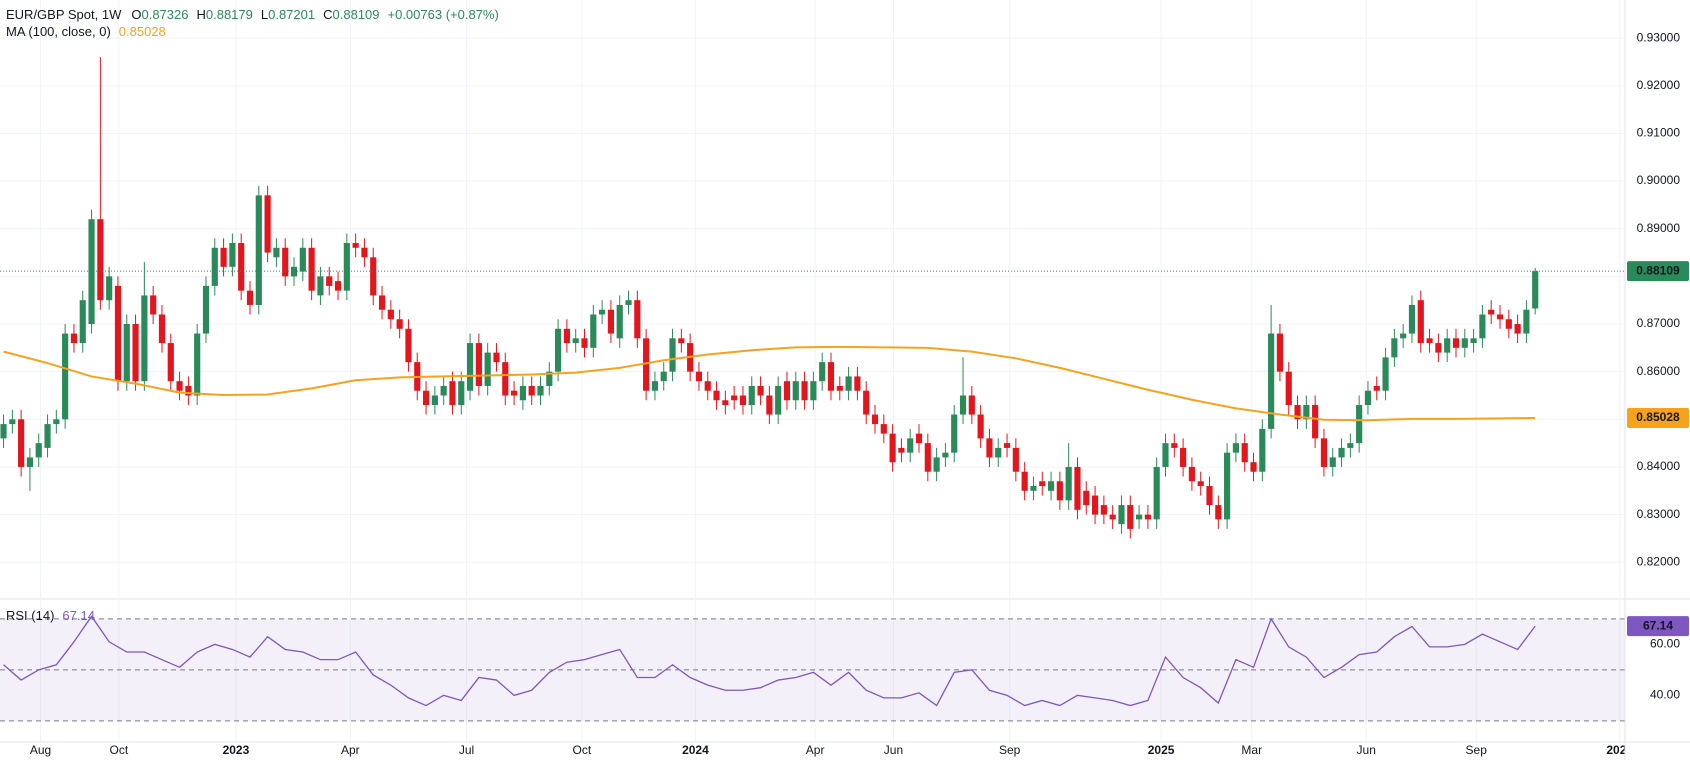 This screenshot has width=1690, height=760. Describe the element at coordinates (58, 31) in the screenshot. I see `ma-name: MA (100, close, 0)` at that location.